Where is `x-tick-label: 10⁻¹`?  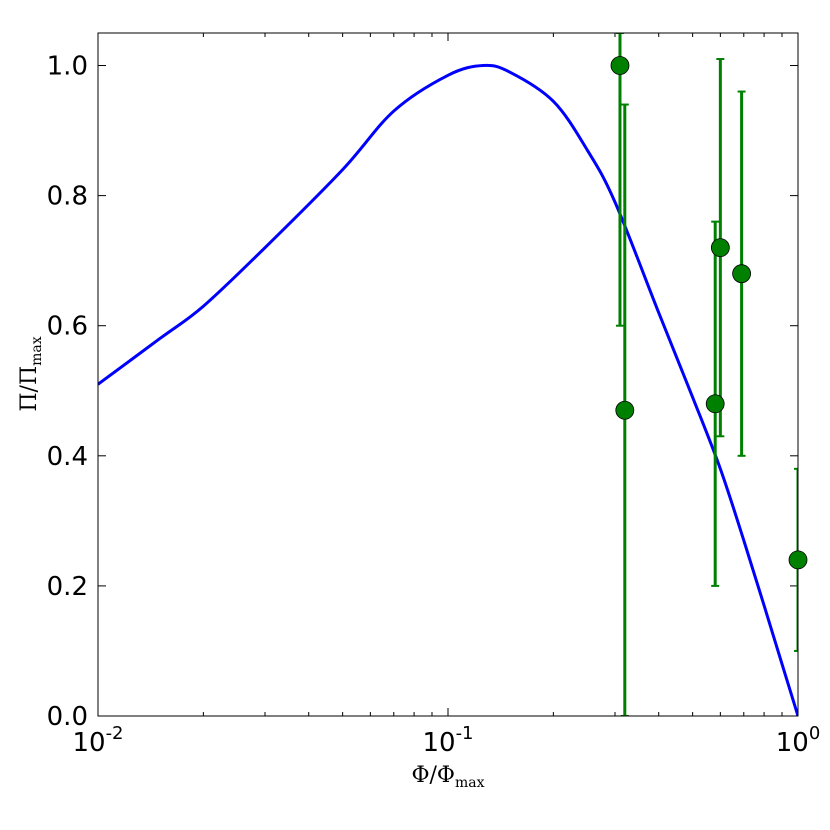
x-tick-label: 10⁻¹ is located at coordinates (447, 740).